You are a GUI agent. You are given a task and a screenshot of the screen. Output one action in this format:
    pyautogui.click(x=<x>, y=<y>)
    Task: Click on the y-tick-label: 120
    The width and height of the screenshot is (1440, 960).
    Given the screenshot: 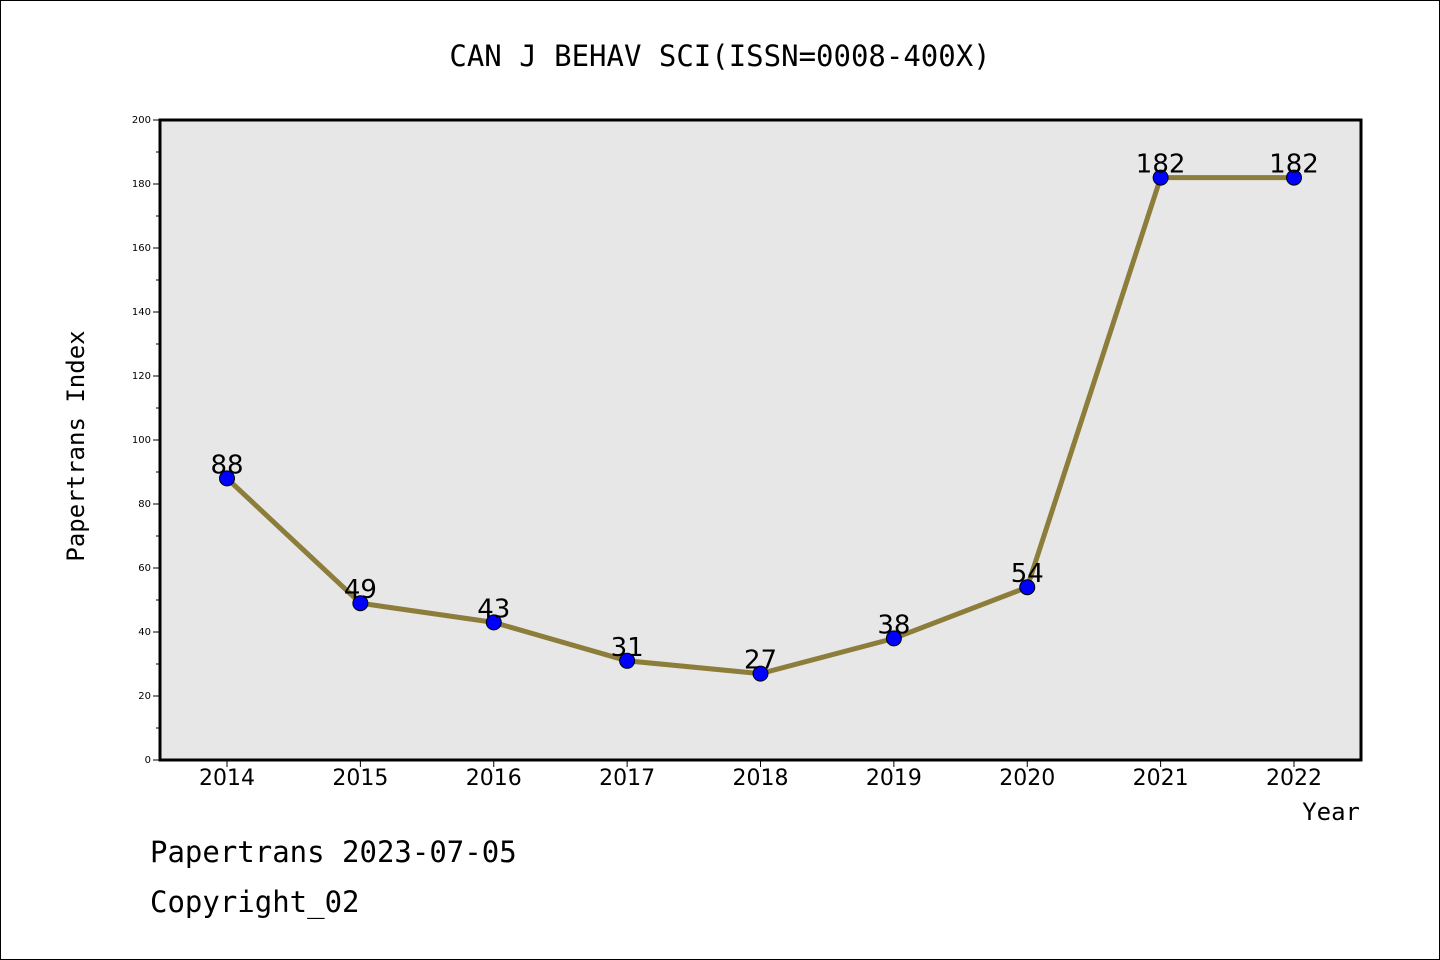 What is the action you would take?
    pyautogui.click(x=141, y=376)
    